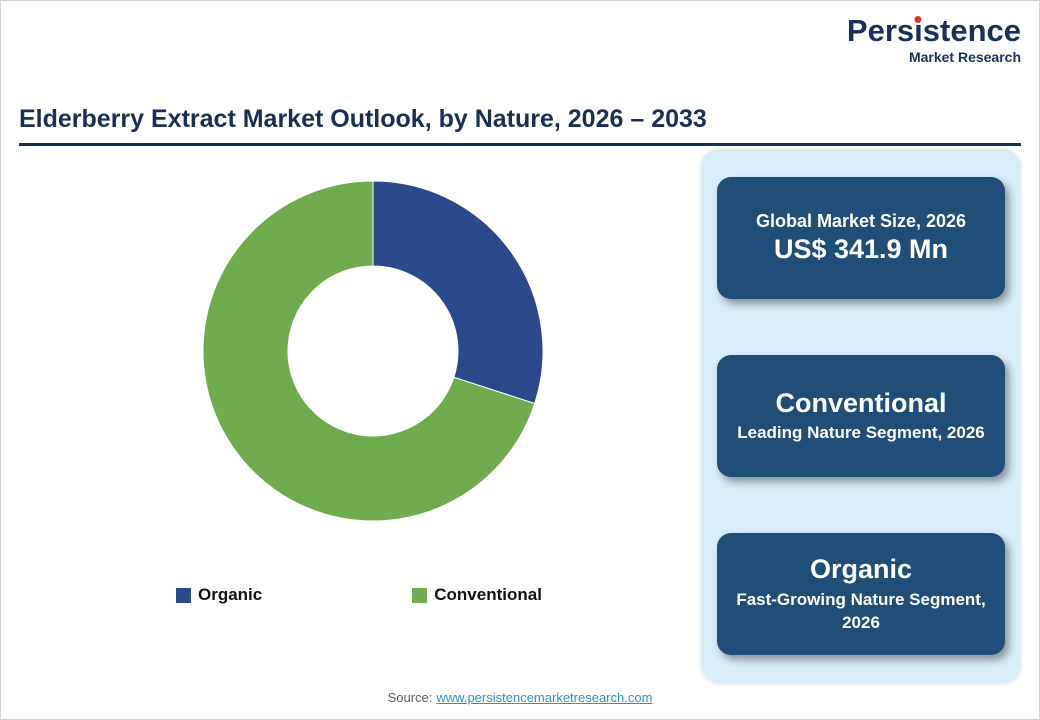  What do you see at coordinates (861, 220) in the screenshot?
I see `stat-box-market-size-label: Global Market Size, 2026` at bounding box center [861, 220].